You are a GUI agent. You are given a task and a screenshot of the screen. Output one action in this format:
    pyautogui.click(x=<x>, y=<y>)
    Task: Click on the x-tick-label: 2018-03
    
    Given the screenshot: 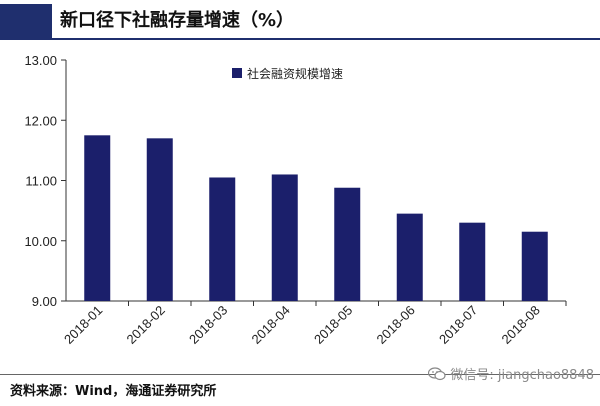 What is the action you would take?
    pyautogui.click(x=208, y=325)
    